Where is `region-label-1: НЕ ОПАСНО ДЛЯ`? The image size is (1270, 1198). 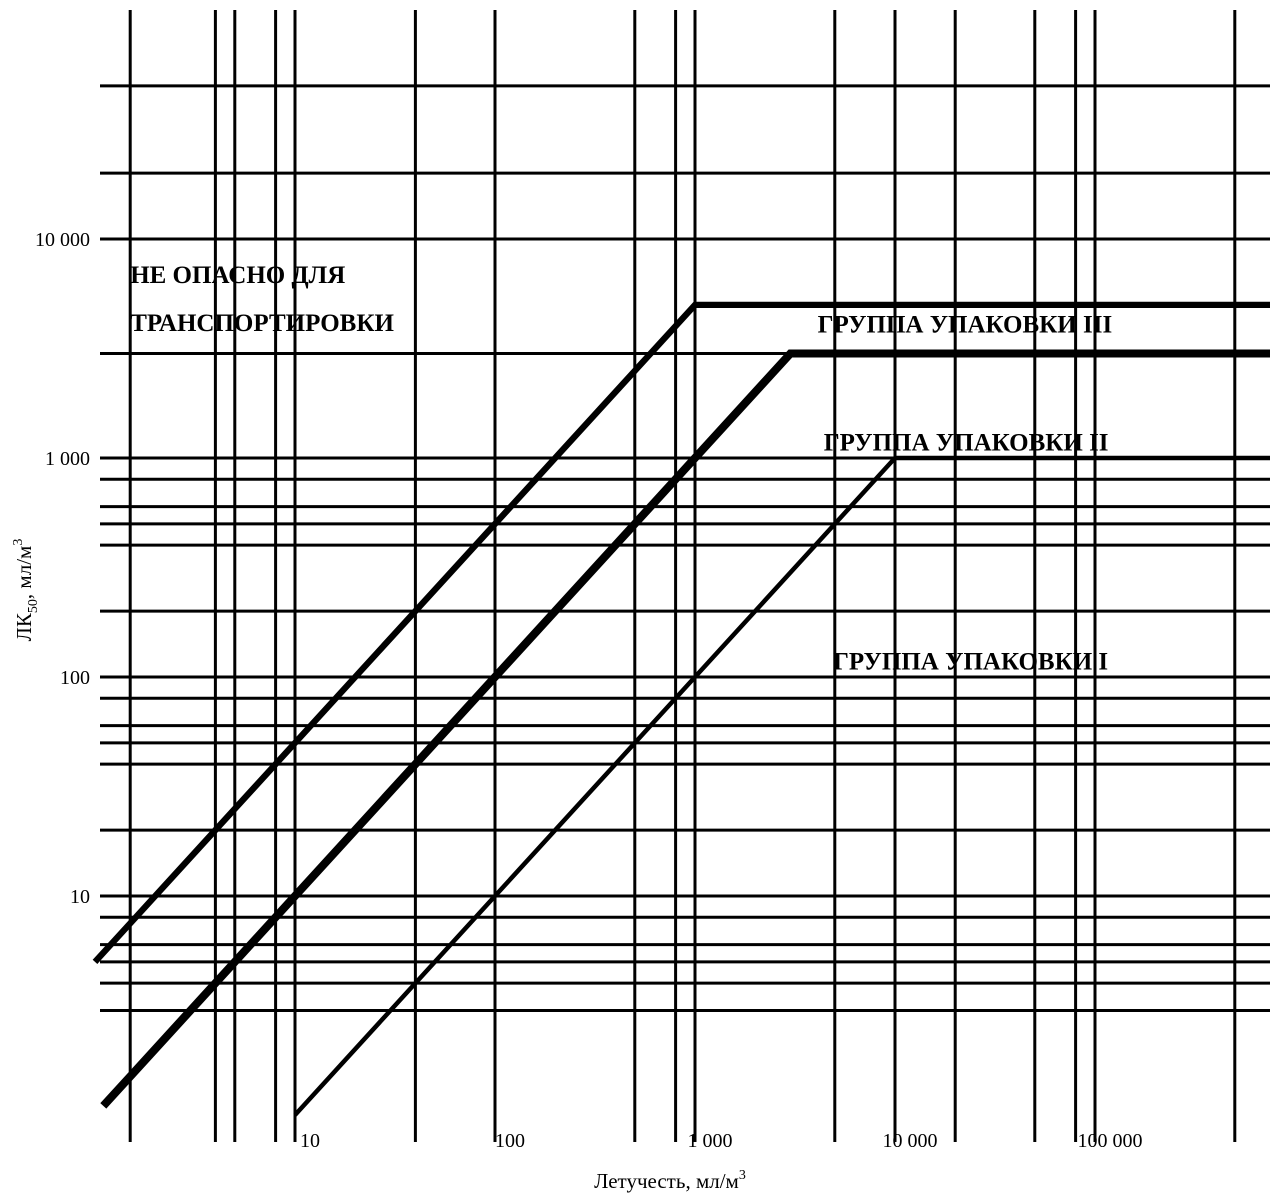
region-label-1: НЕ ОПАСНО ДЛЯ is located at coordinates (237, 275).